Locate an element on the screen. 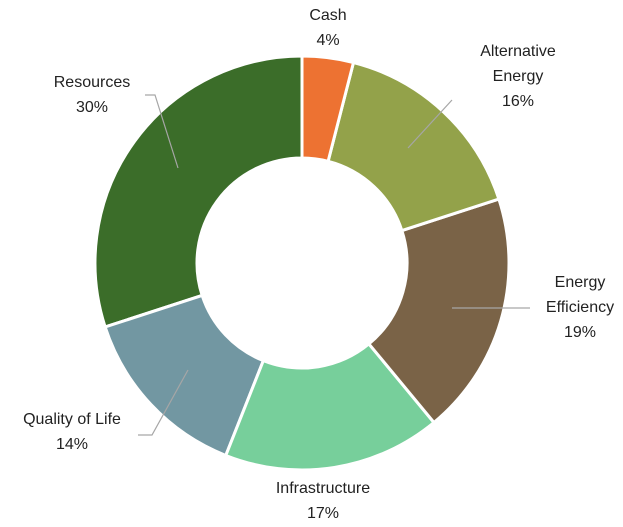 The image size is (623, 527). value-label: 16% is located at coordinates (518, 101).